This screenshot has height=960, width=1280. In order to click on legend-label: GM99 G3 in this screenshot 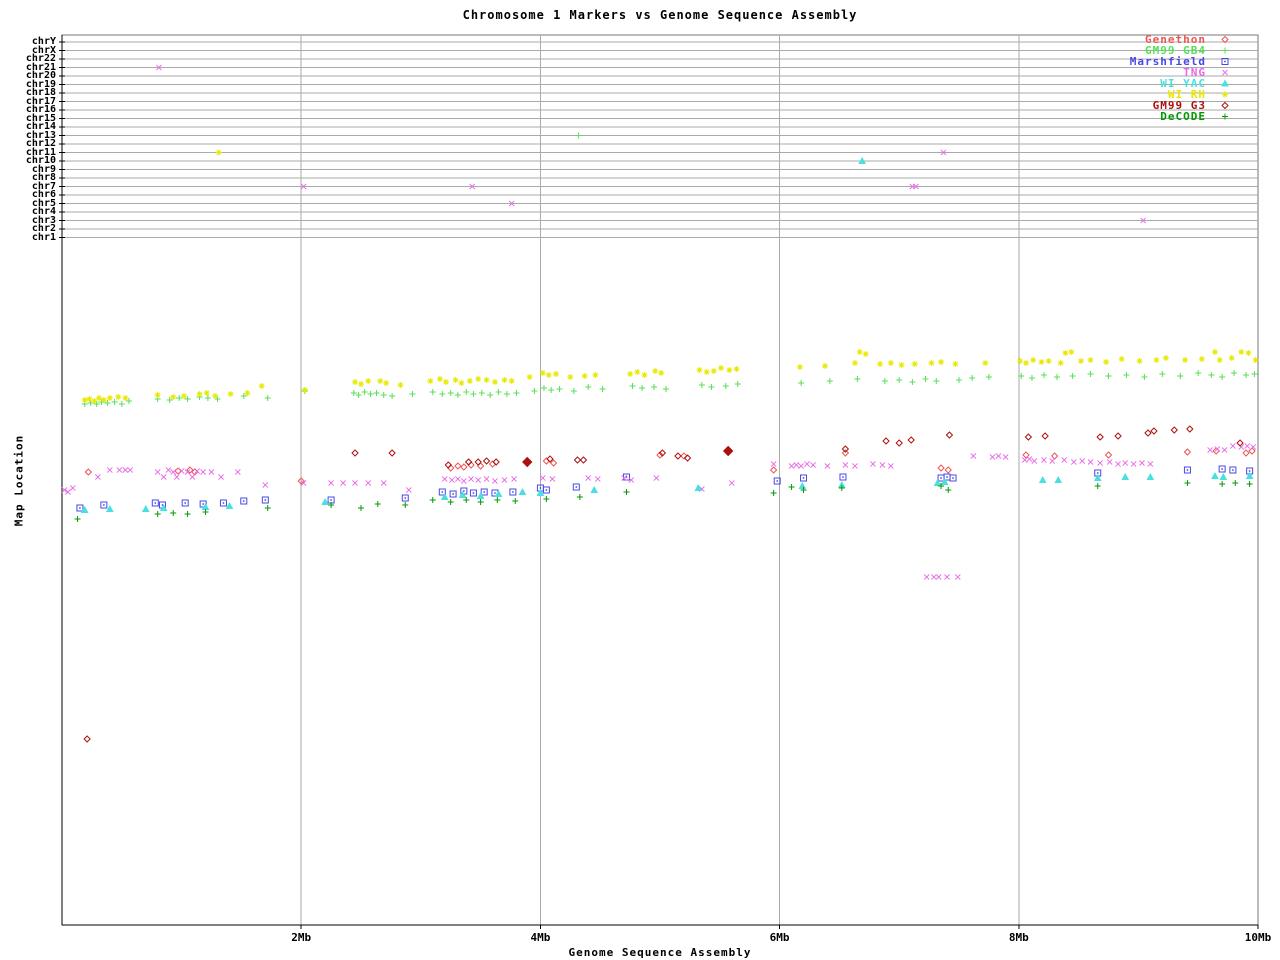, I will do `click(1179, 105)`.